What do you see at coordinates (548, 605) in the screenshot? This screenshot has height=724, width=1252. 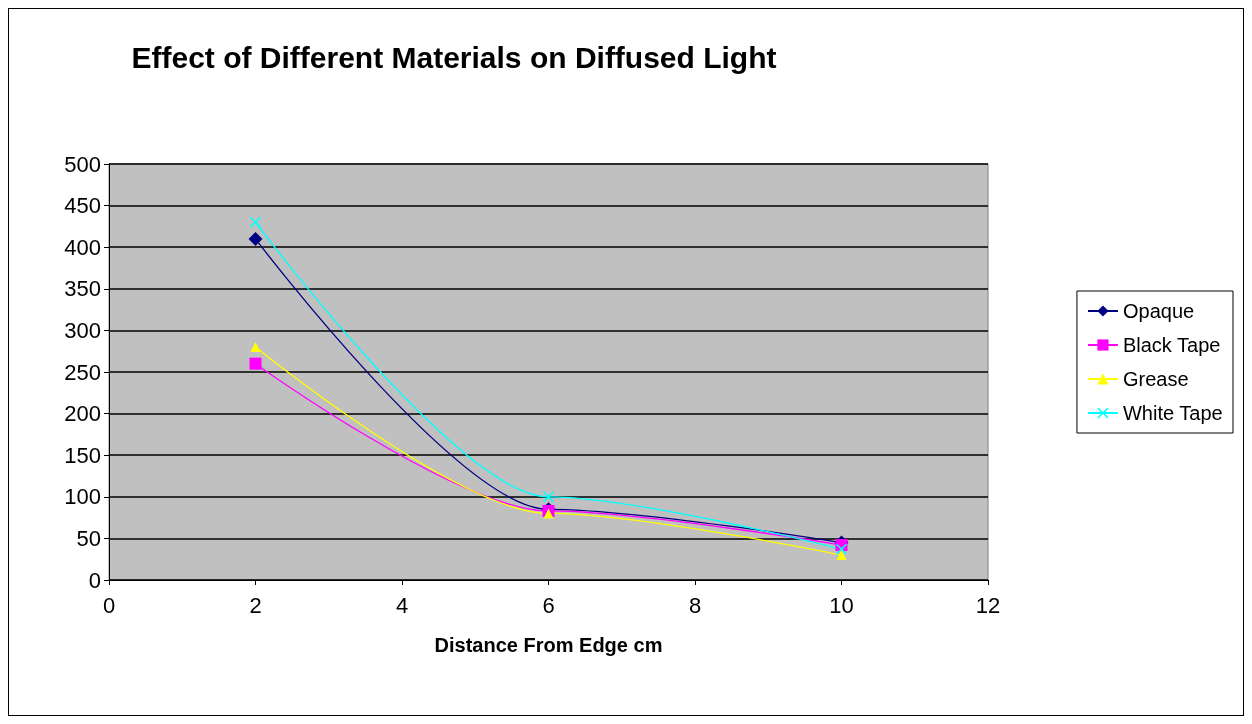 I see `x-tick-label: 6` at bounding box center [548, 605].